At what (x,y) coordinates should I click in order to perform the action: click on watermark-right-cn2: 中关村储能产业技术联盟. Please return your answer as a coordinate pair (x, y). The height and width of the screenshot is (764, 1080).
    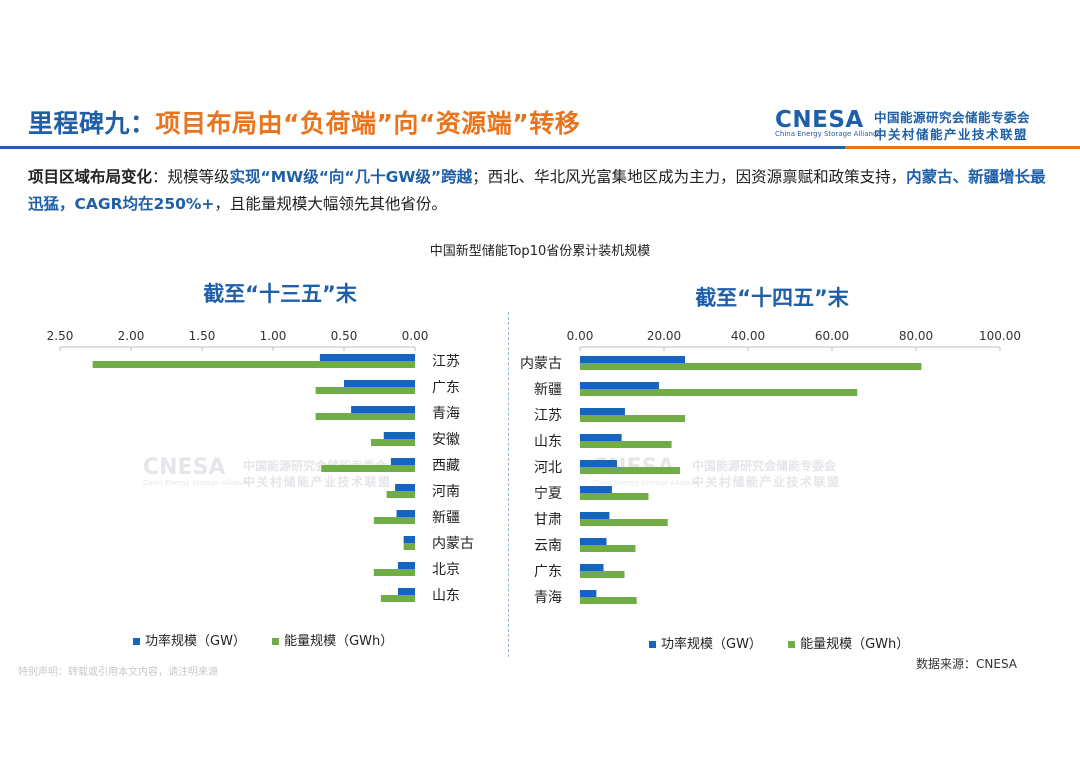
    Looking at the image, I should click on (766, 482).